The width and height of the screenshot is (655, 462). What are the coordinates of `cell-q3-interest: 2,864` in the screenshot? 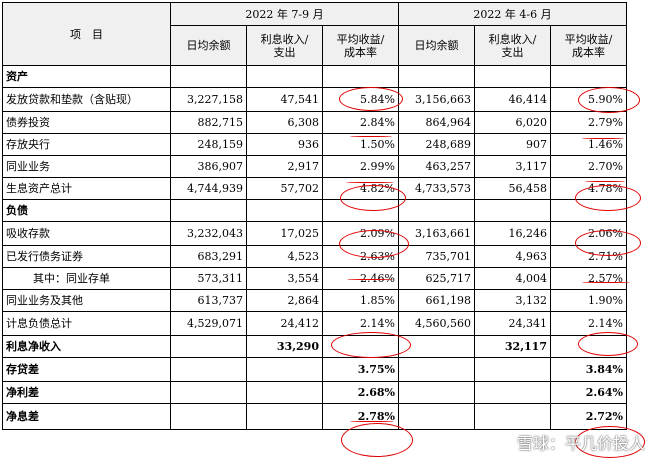 It's located at (284, 300).